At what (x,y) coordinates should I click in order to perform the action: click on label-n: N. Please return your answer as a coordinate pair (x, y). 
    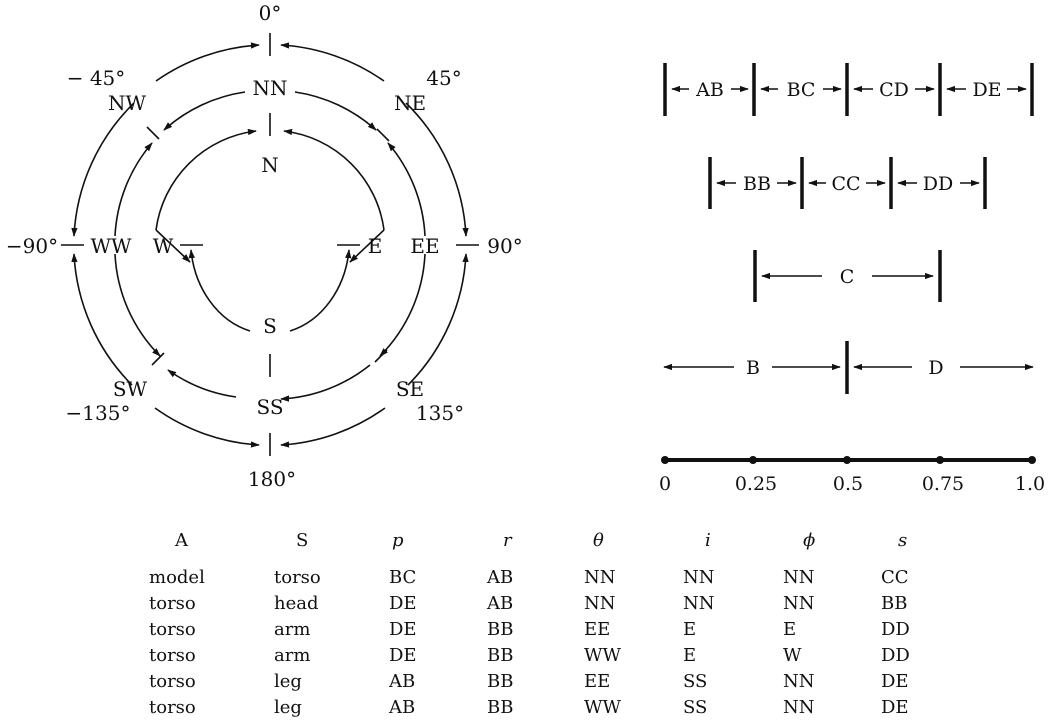
    Looking at the image, I should click on (270, 165).